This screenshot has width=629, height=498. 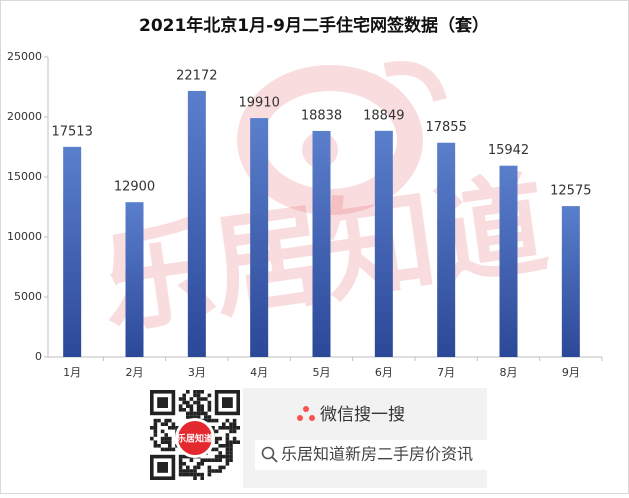 I want to click on x-tick-label: 1月, so click(x=72, y=372).